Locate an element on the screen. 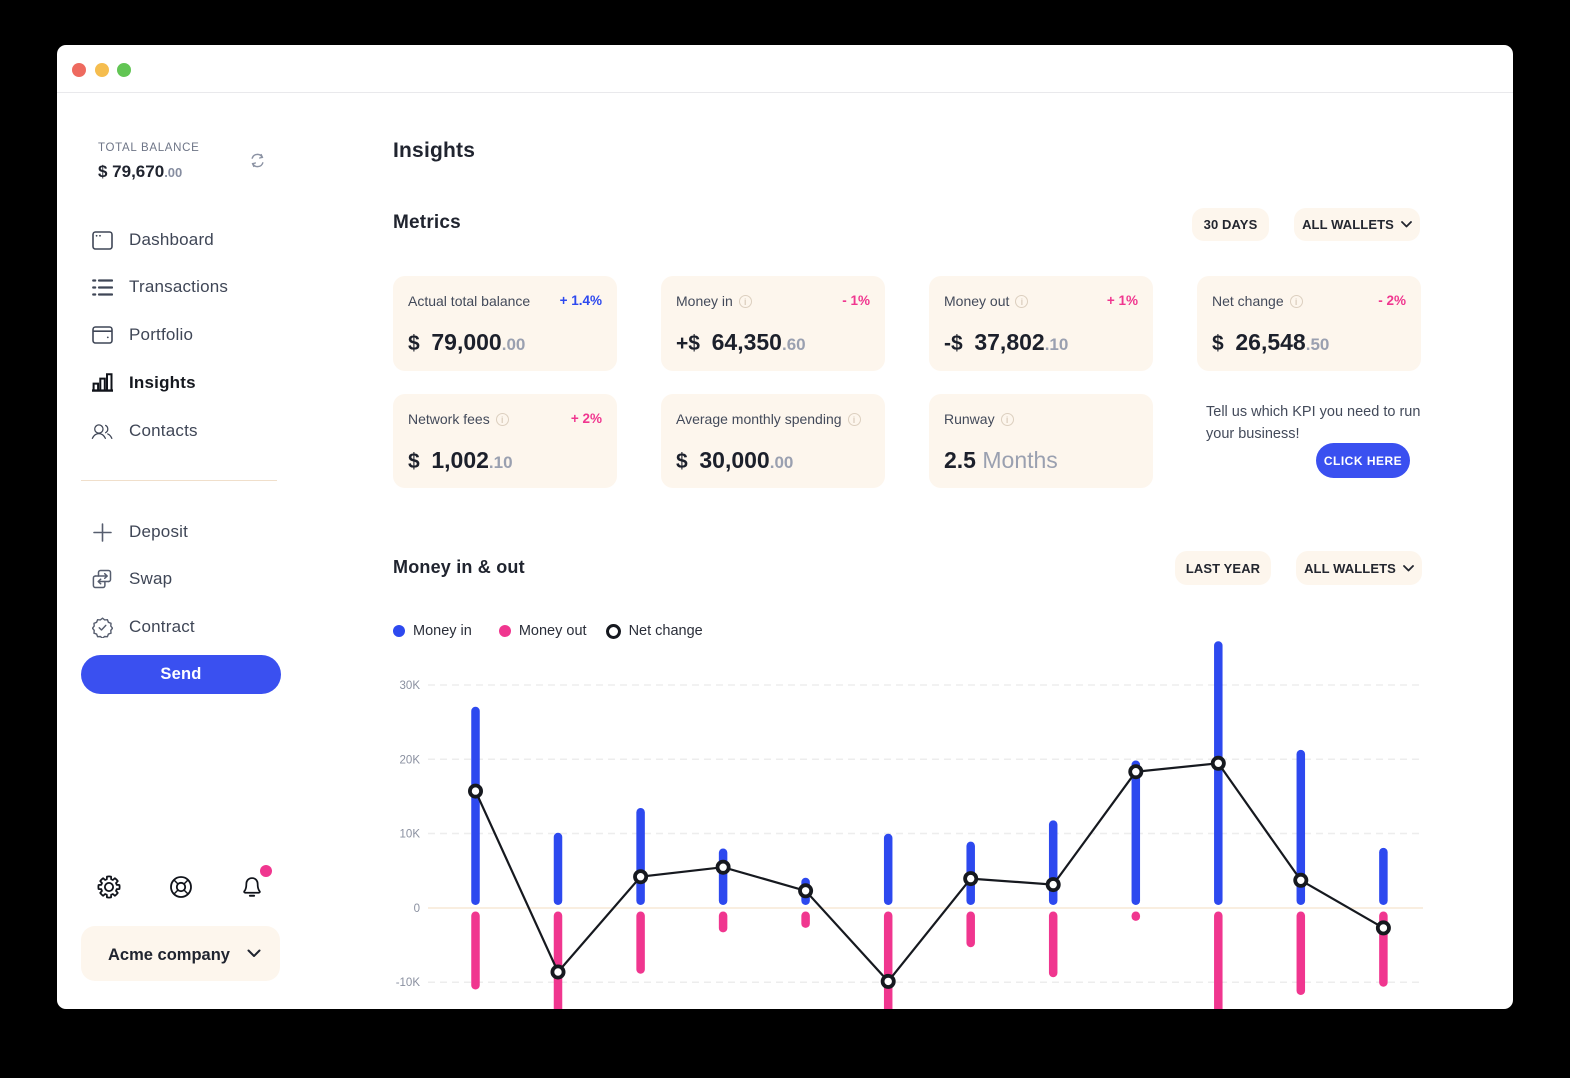 This screenshot has width=1570, height=1078. svg-text: 10K is located at coordinates (410, 835).